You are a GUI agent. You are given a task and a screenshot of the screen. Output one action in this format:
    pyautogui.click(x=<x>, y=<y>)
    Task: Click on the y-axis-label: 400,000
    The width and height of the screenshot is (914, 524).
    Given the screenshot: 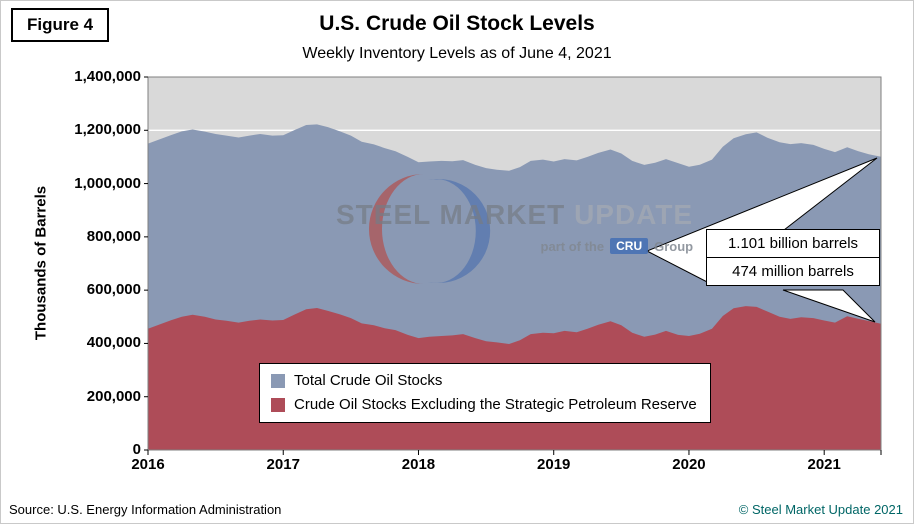 What is the action you would take?
    pyautogui.click(x=113, y=343)
    